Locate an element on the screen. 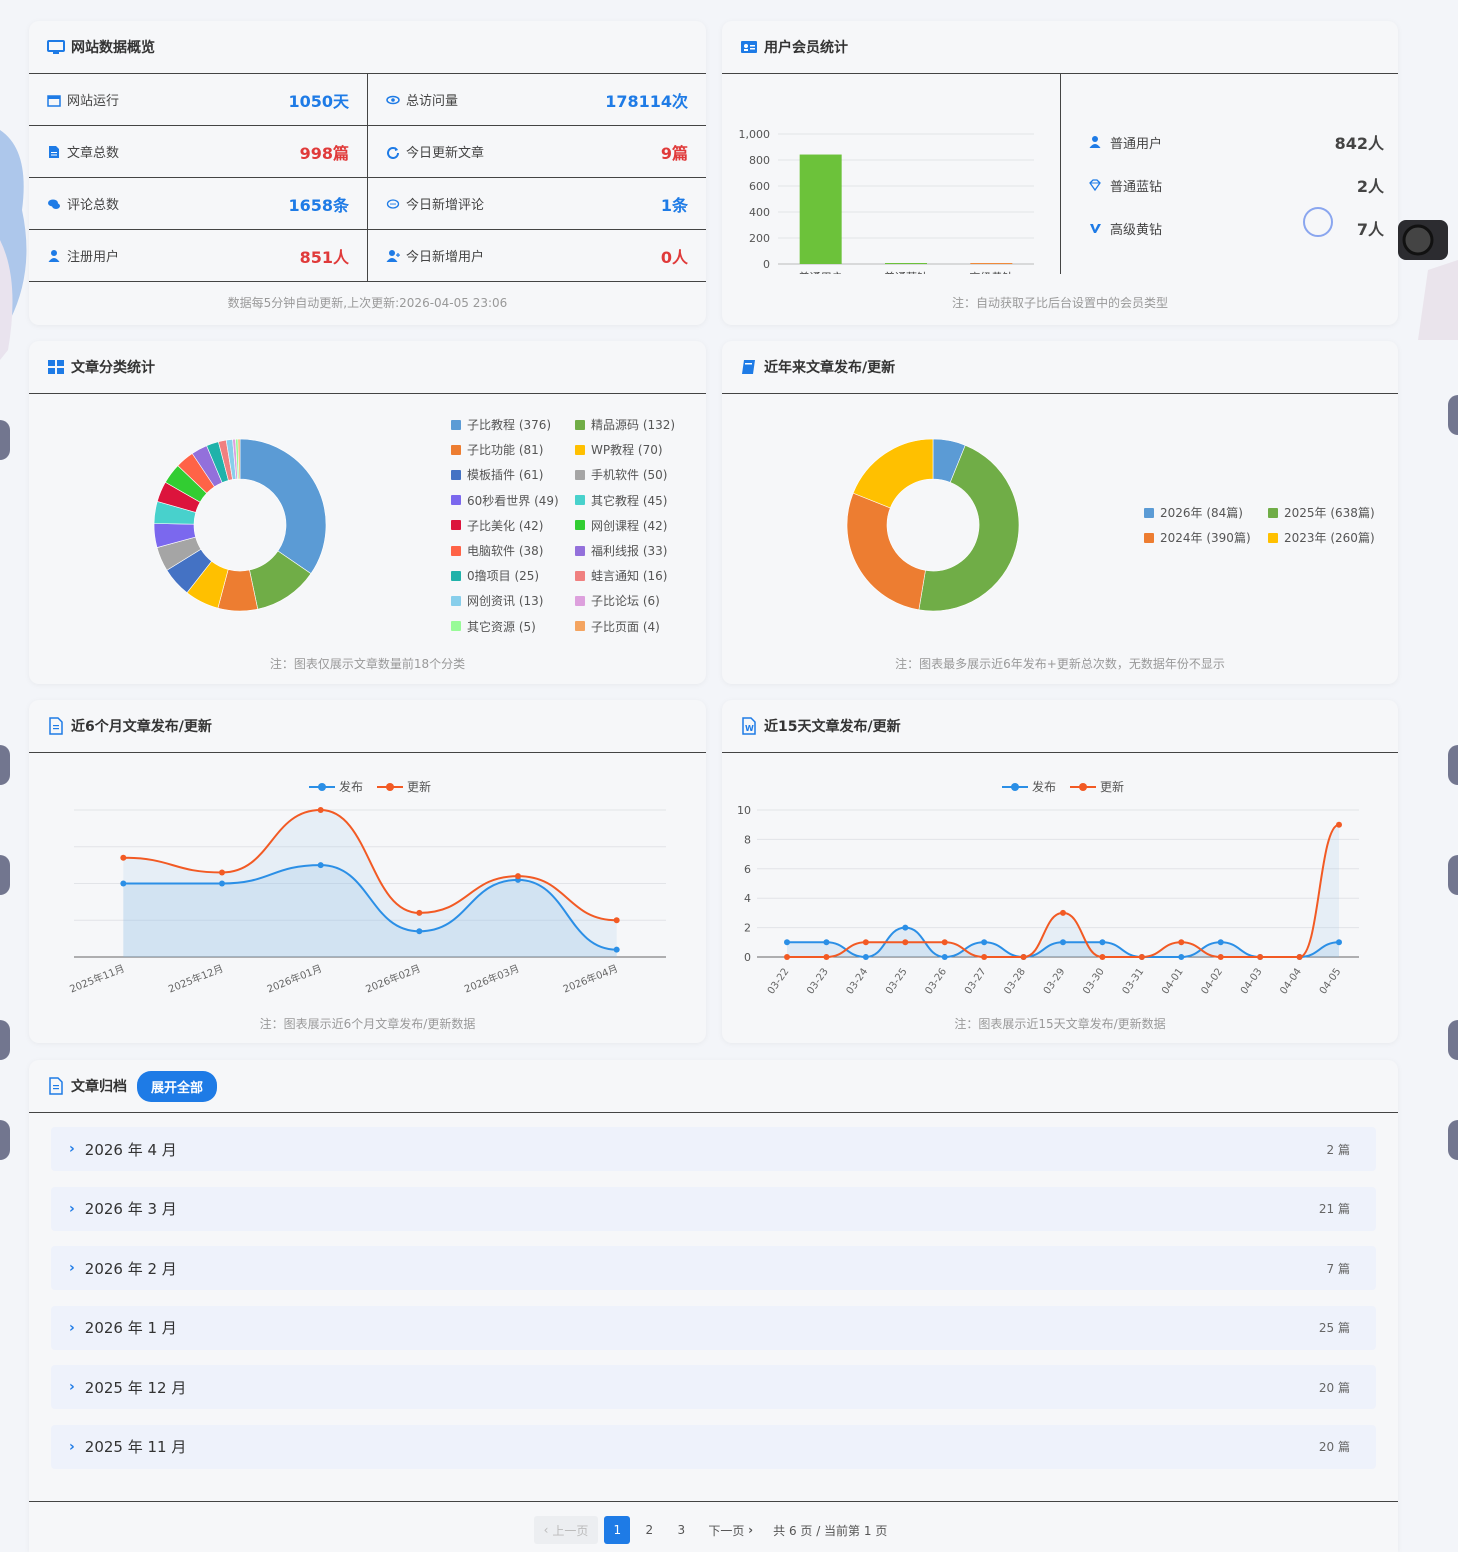  archive-title: 文章归档 is located at coordinates (99, 1087).